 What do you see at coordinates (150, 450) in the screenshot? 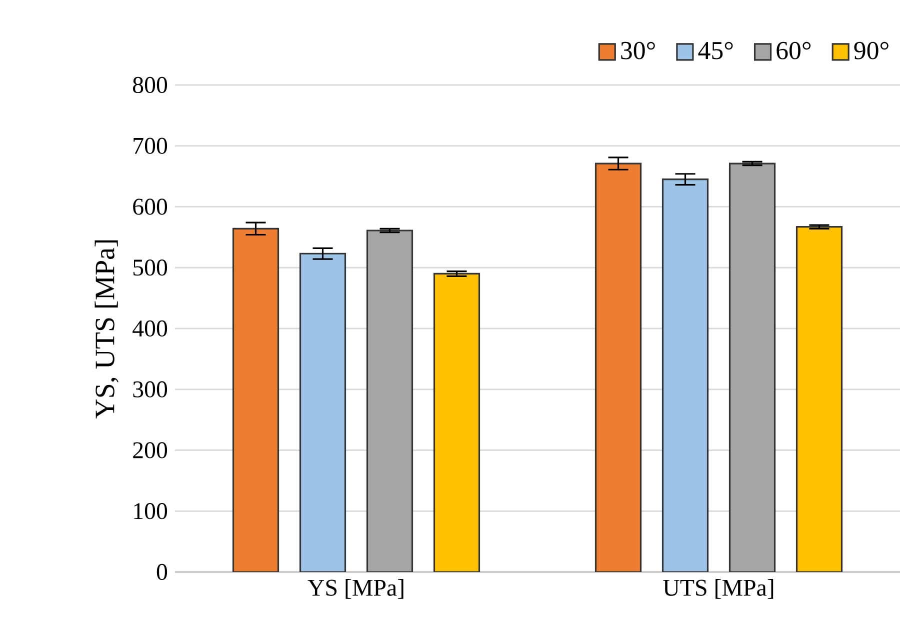
I see `y-tick-label: 200` at bounding box center [150, 450].